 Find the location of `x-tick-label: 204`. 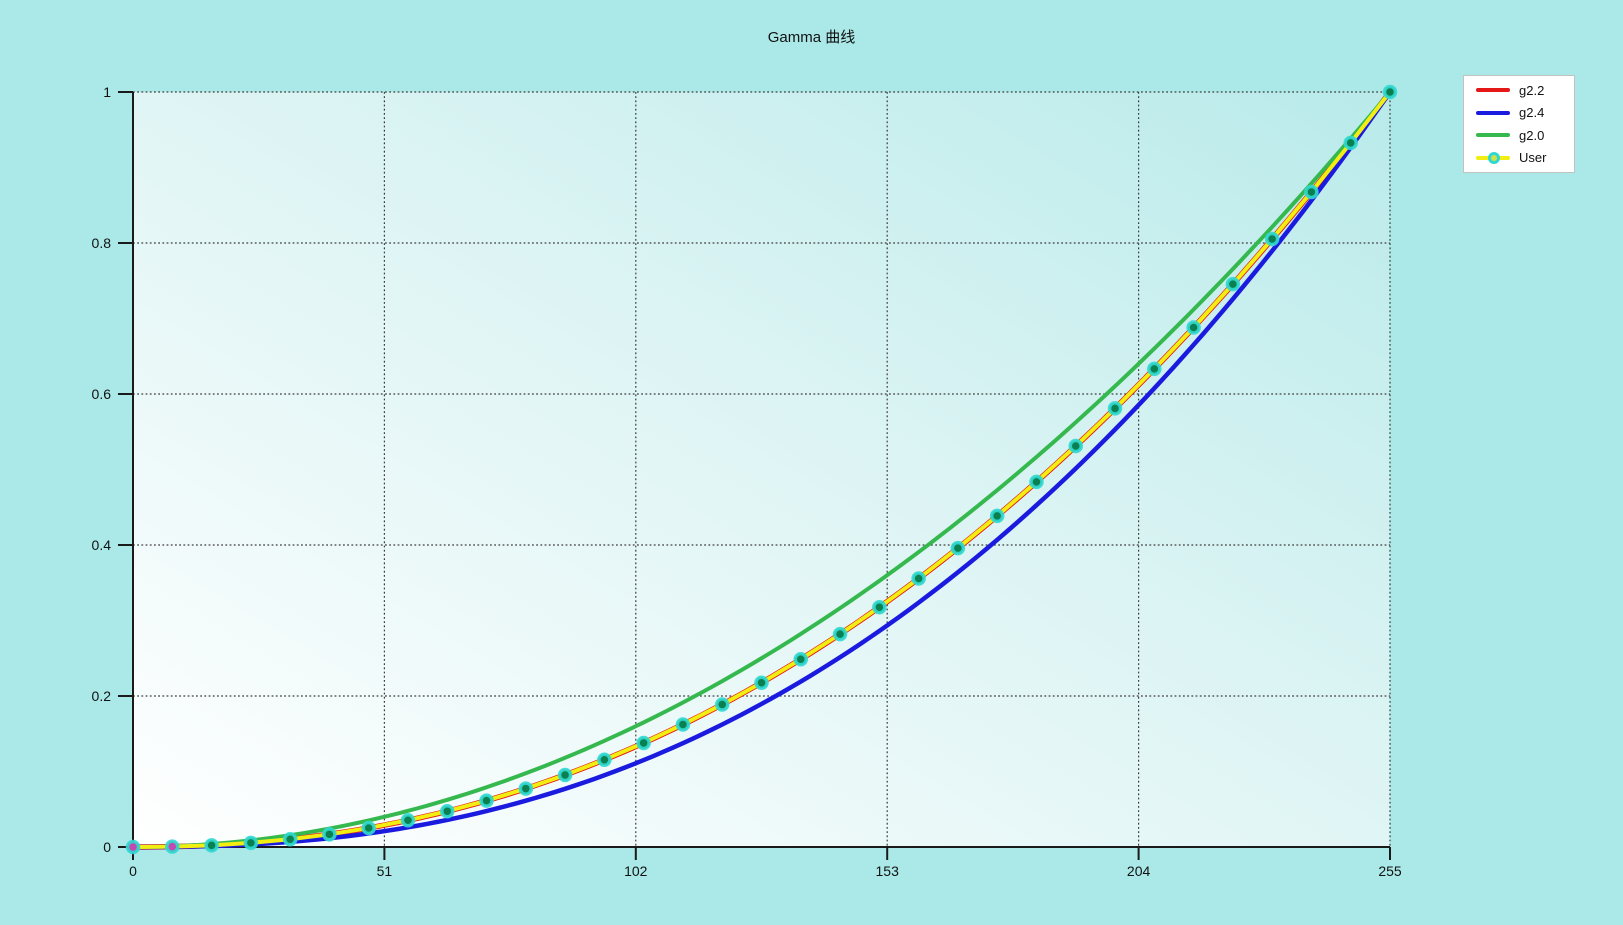

x-tick-label: 204 is located at coordinates (1138, 871).